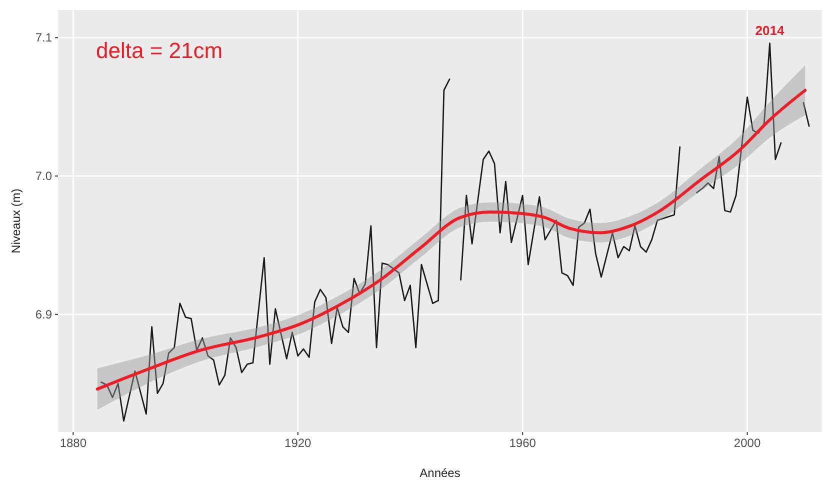  I want to click on x-axis-title: Années, so click(440, 473).